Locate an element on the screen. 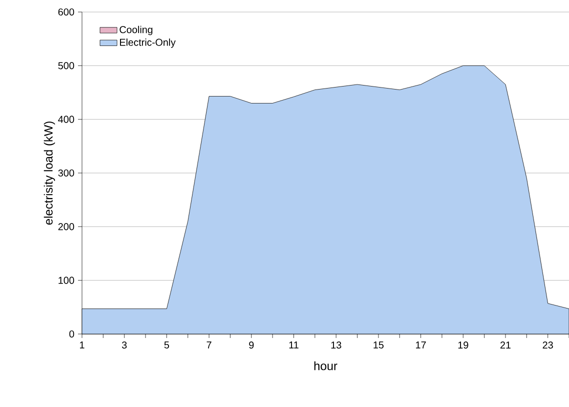 The width and height of the screenshot is (569, 407). y-tick-label: 600 is located at coordinates (66, 12).